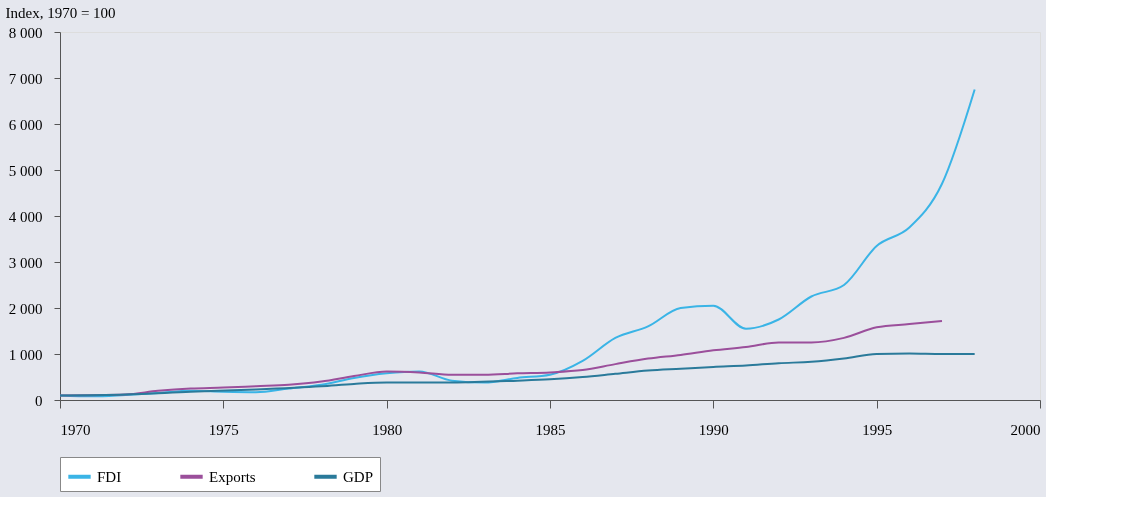  Describe the element at coordinates (877, 429) in the screenshot. I see `x-tick-label: 1995` at that location.